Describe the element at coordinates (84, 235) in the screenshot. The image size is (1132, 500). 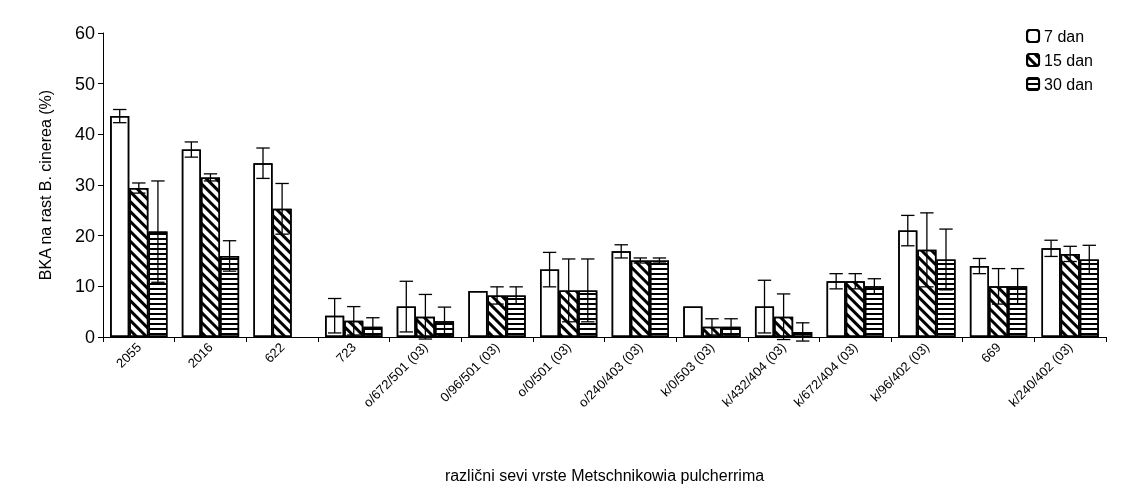
I see `y-tick-label: 20` at that location.